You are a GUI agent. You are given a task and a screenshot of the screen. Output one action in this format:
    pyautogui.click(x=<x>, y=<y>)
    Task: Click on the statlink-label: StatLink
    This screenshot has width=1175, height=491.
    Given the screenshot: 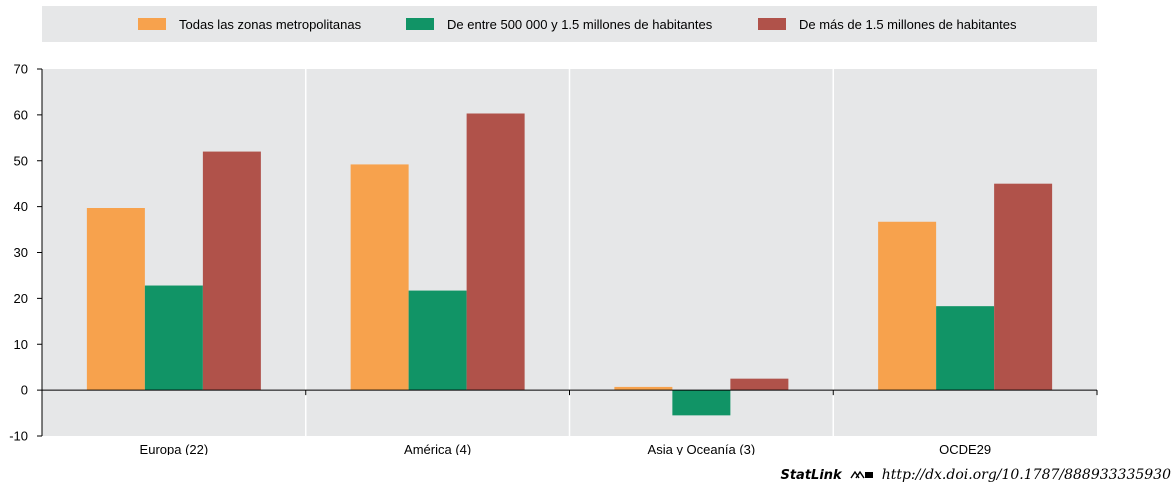 What is the action you would take?
    pyautogui.click(x=811, y=475)
    